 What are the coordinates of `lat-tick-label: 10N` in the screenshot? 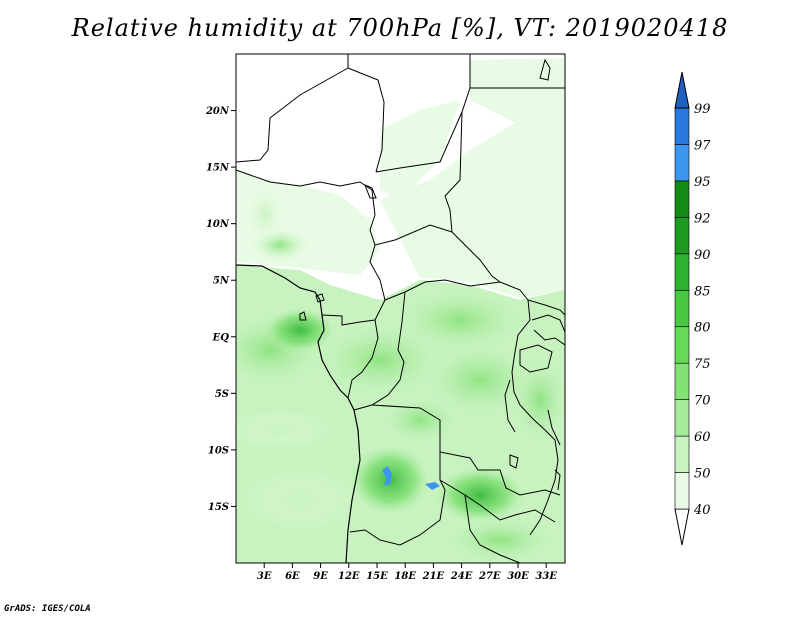 It's located at (218, 224).